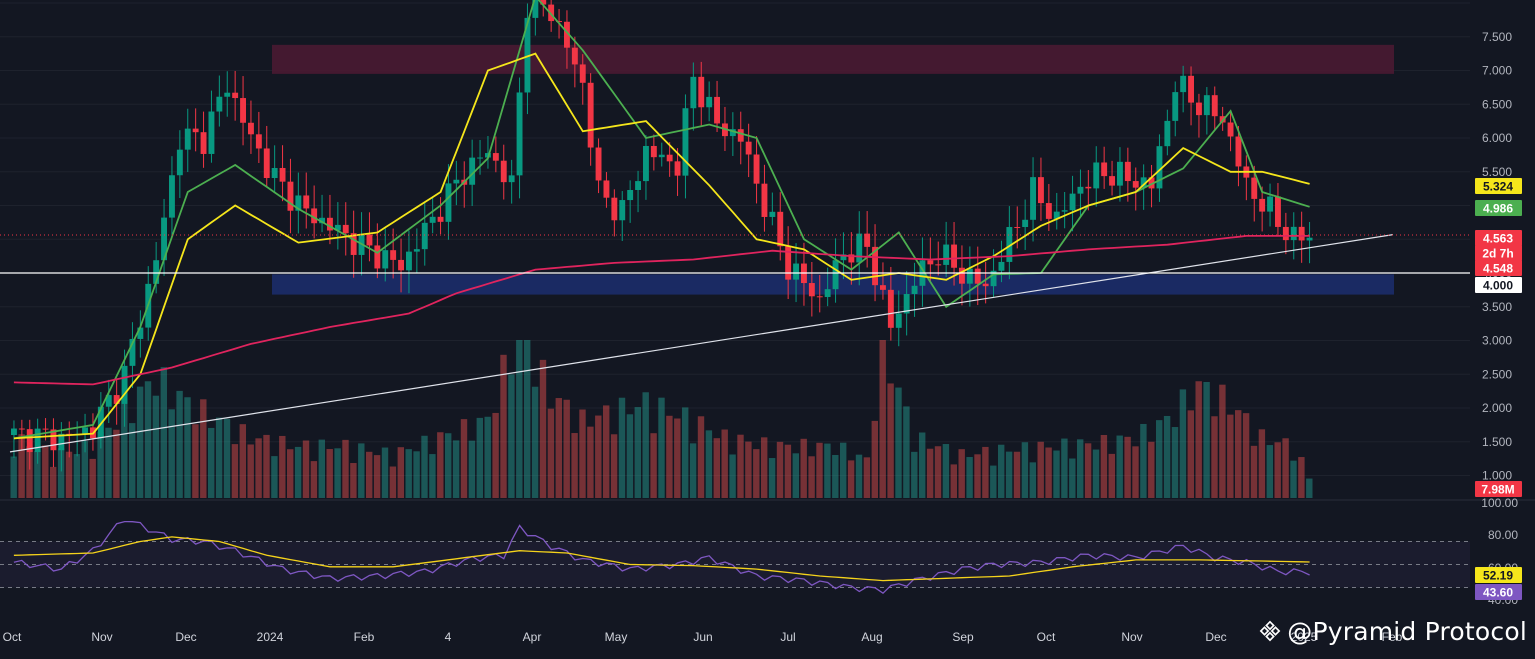  I want to click on price-tick-label-9: 5.500, so click(1497, 172).